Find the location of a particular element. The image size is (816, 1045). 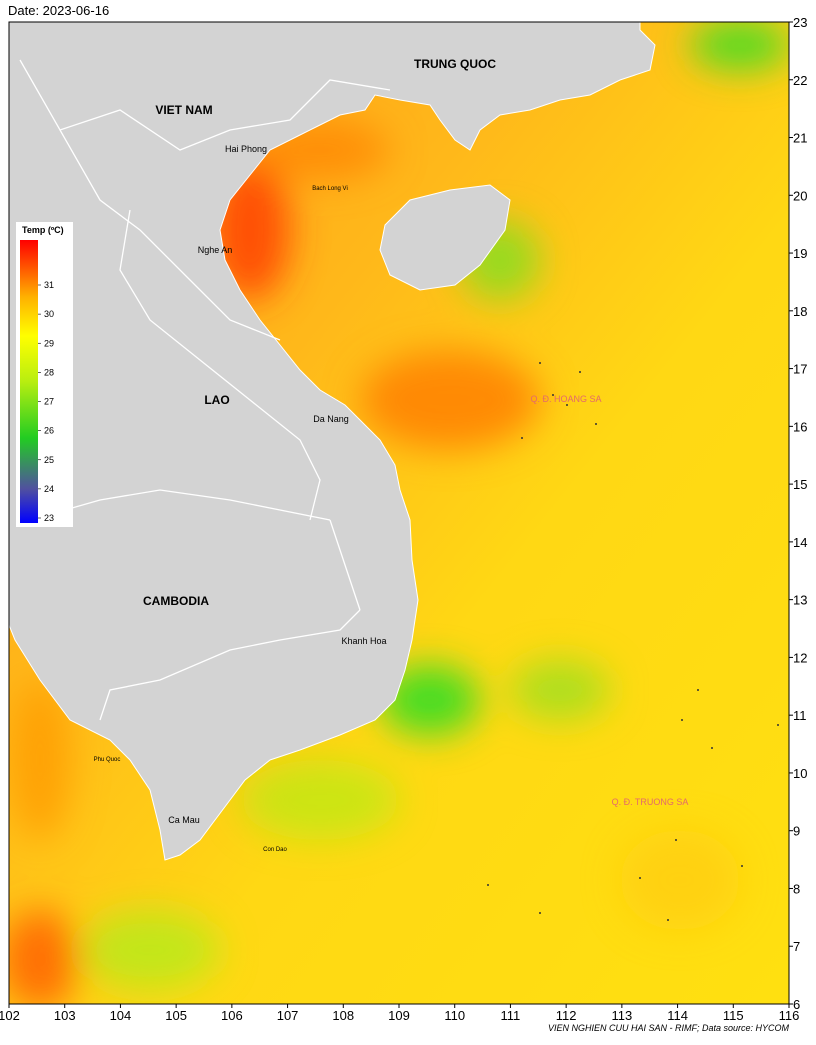

y-tick-label: 11 is located at coordinates (800, 715).